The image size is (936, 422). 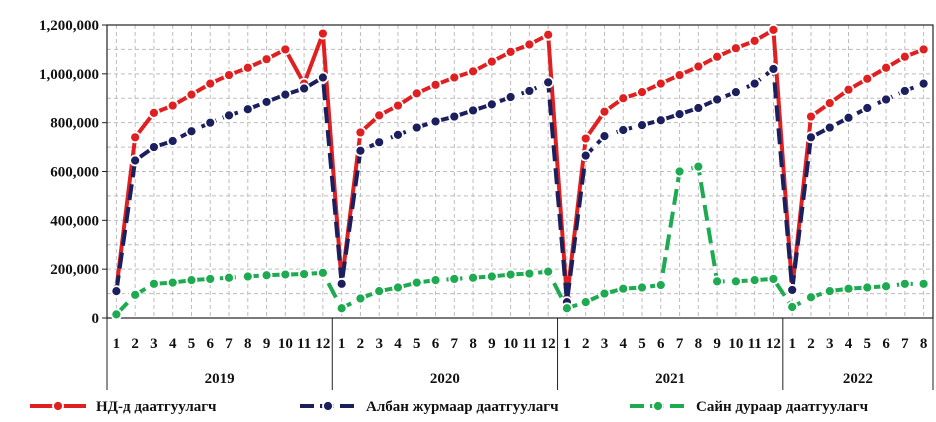 I want to click on x-group-label: 2019, so click(x=220, y=379).